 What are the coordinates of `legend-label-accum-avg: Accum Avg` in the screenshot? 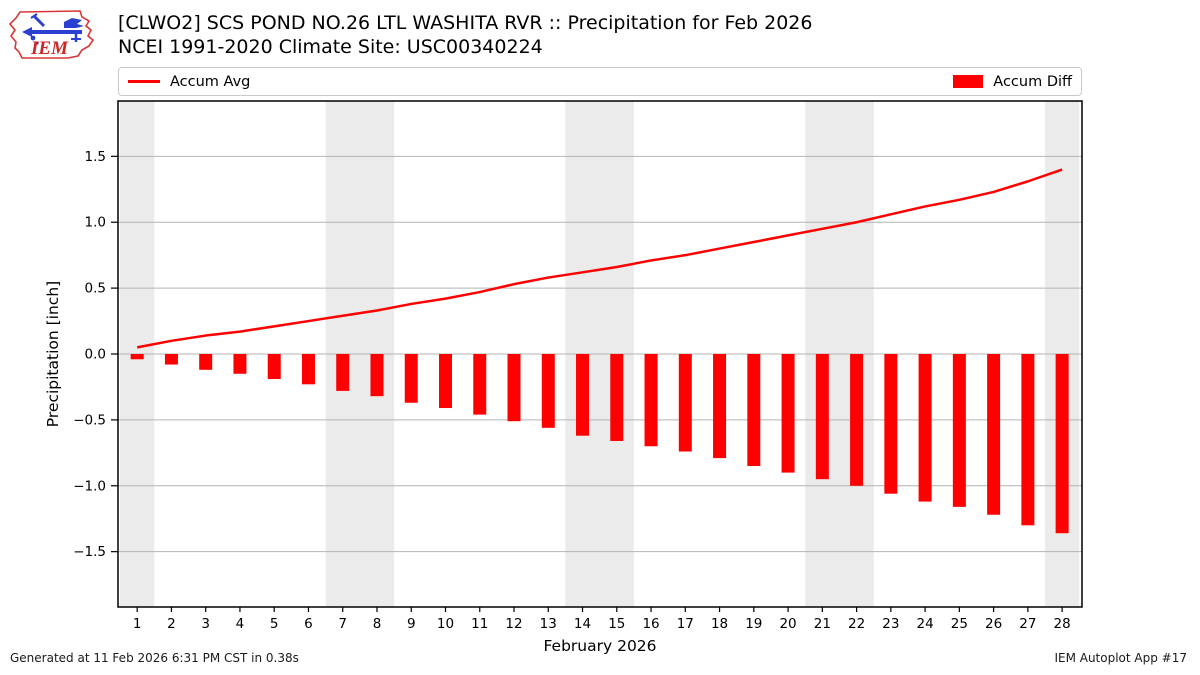 It's located at (210, 81).